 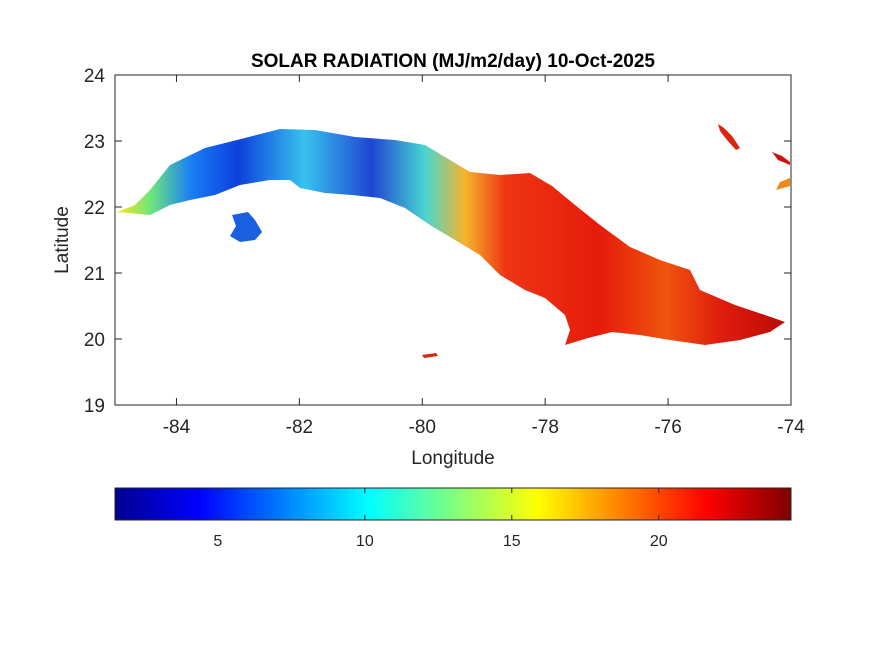 What do you see at coordinates (217, 541) in the screenshot?
I see `colorbar-tick-label: 5` at bounding box center [217, 541].